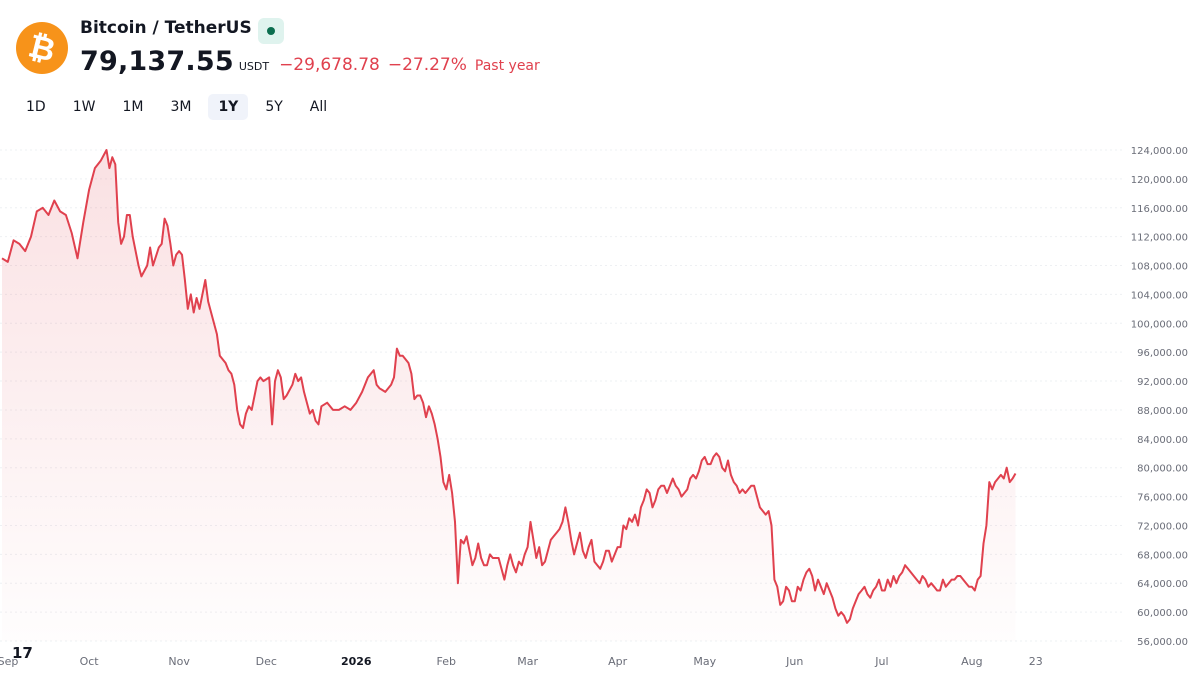 The image size is (1200, 675). I want to click on x-tick-label: Jun, so click(794, 661).